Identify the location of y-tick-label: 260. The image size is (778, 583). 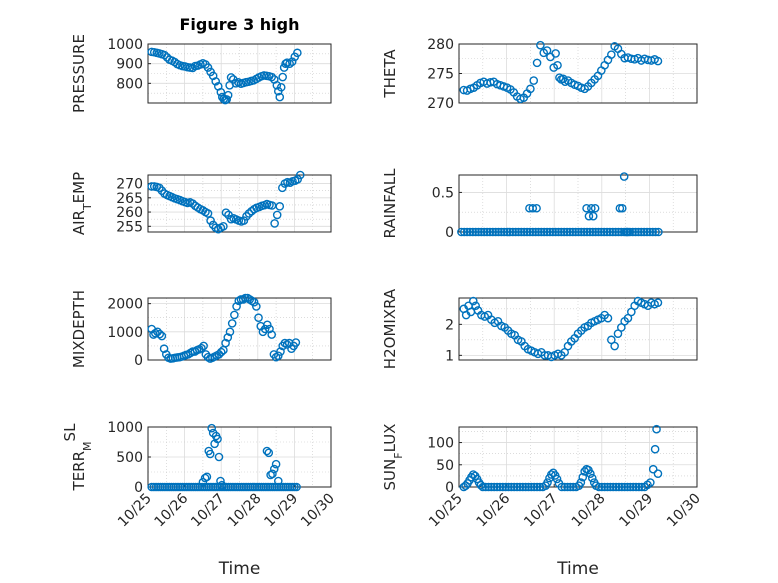
(129, 213).